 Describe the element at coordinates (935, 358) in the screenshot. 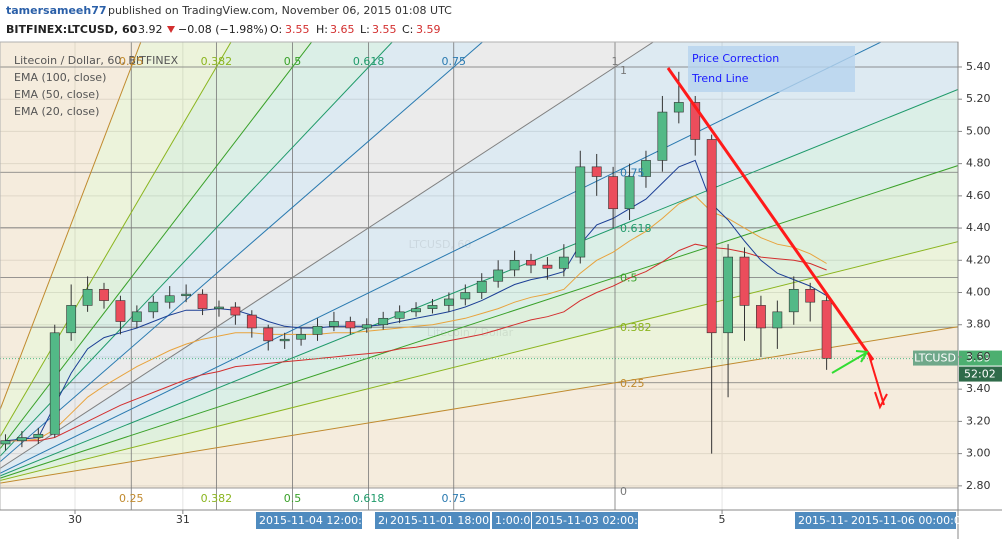

I see `symbol-badge-text: LTCUSD` at that location.